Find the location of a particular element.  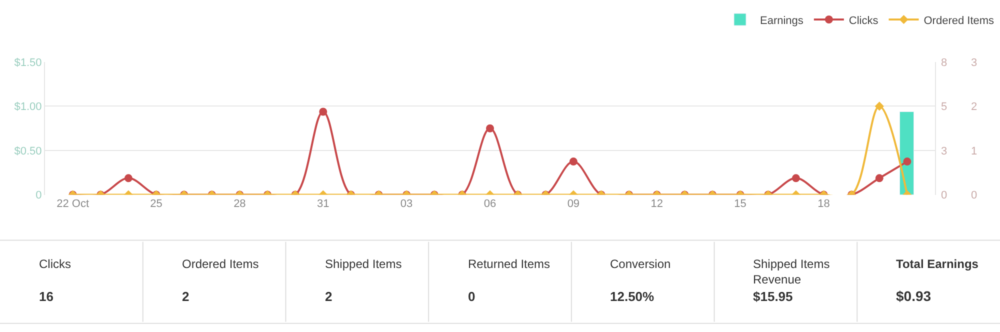

text: Total Earnings is located at coordinates (937, 264).